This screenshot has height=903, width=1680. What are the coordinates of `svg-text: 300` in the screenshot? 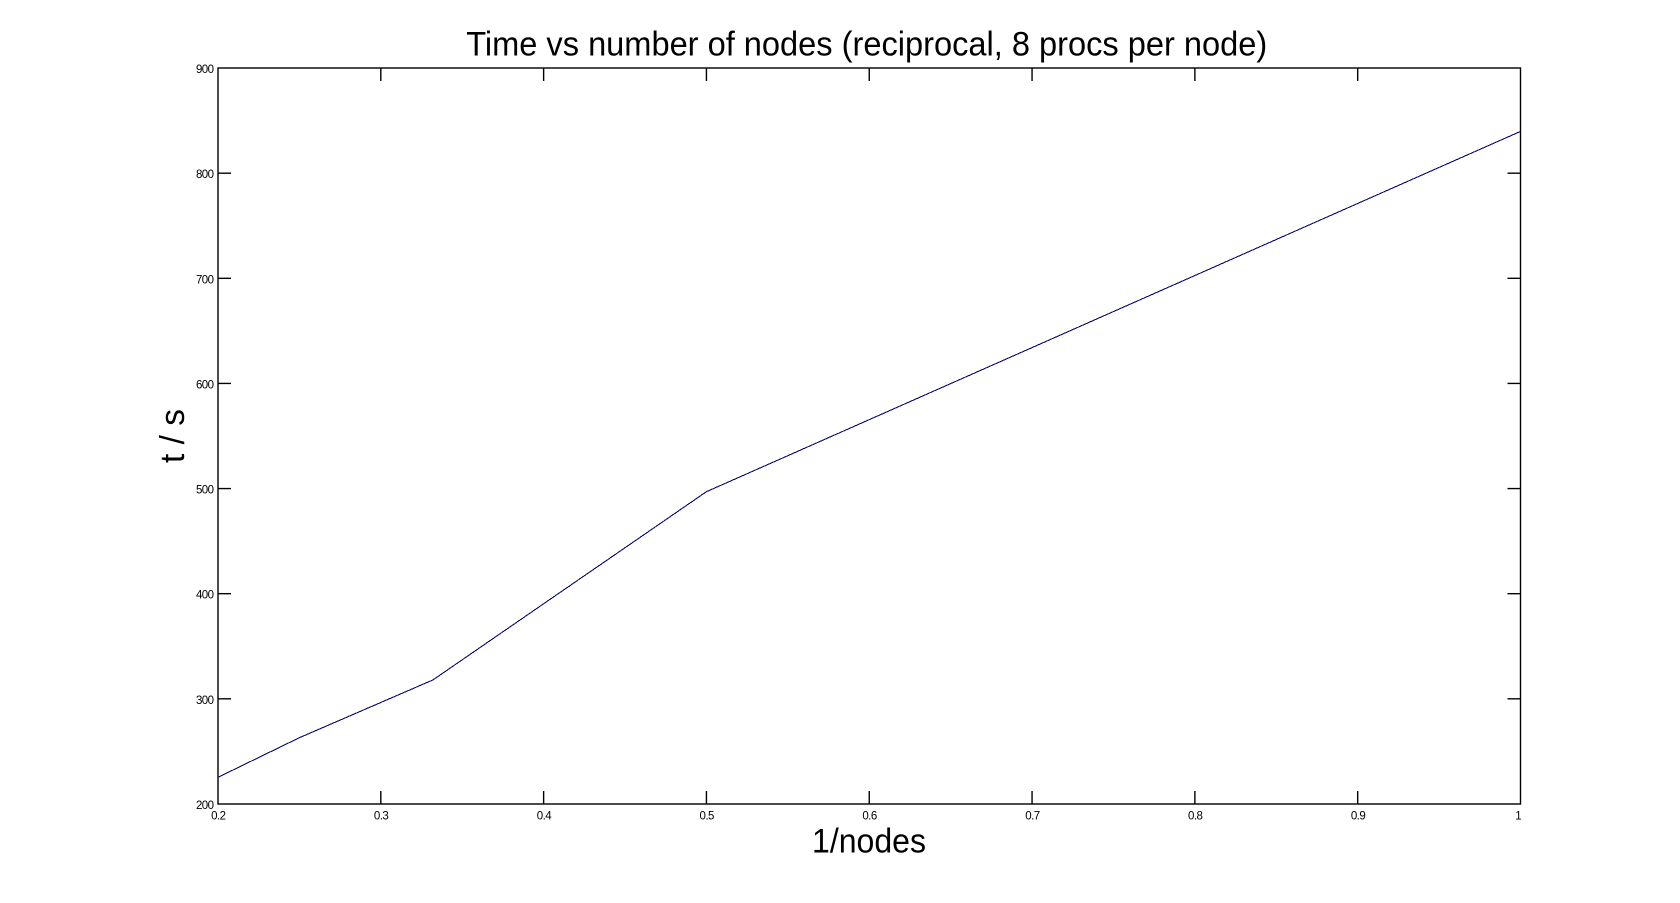 It's located at (205, 701).